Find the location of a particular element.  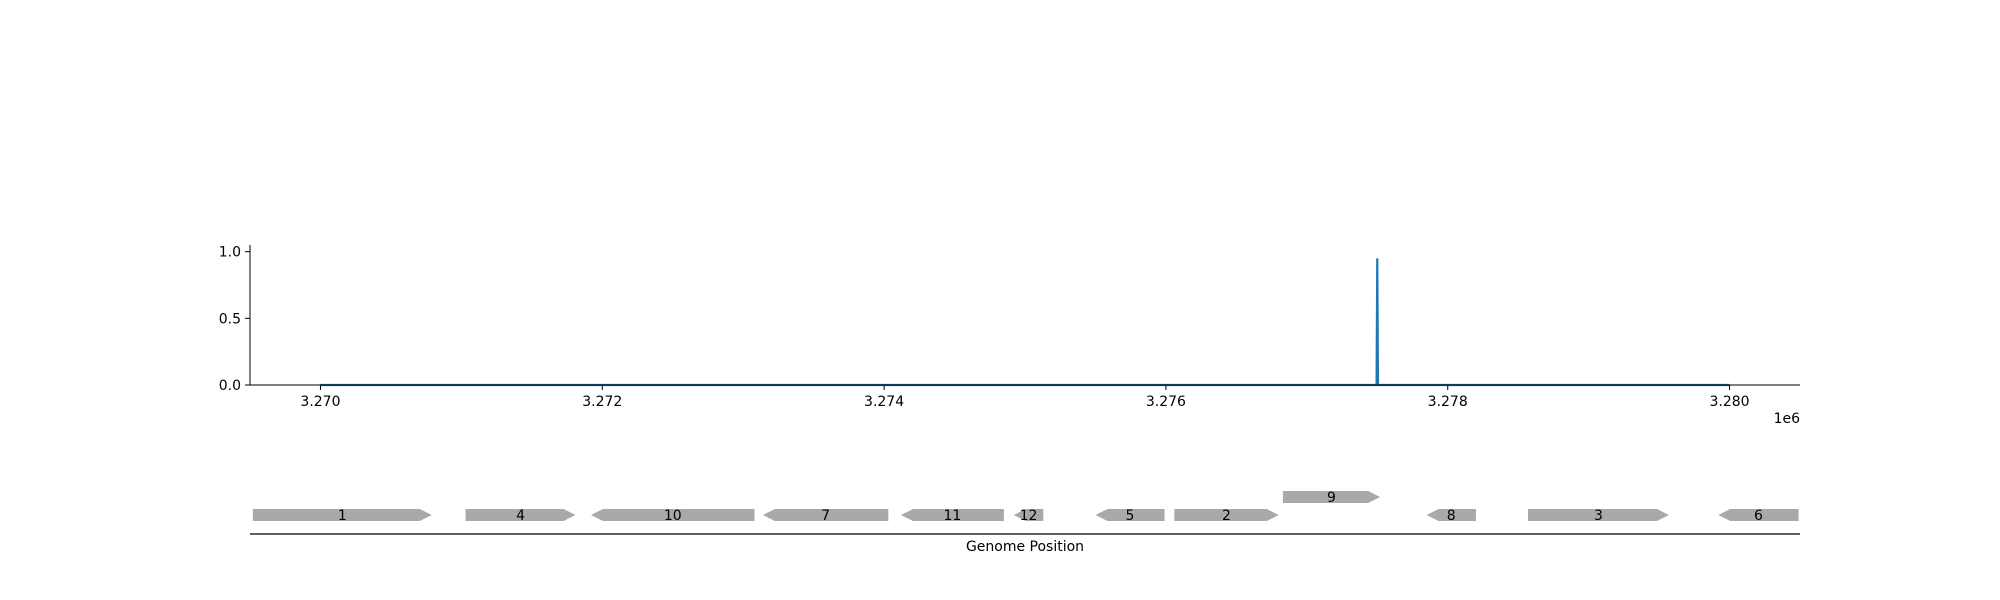

gene-label: 2 is located at coordinates (1226, 516).